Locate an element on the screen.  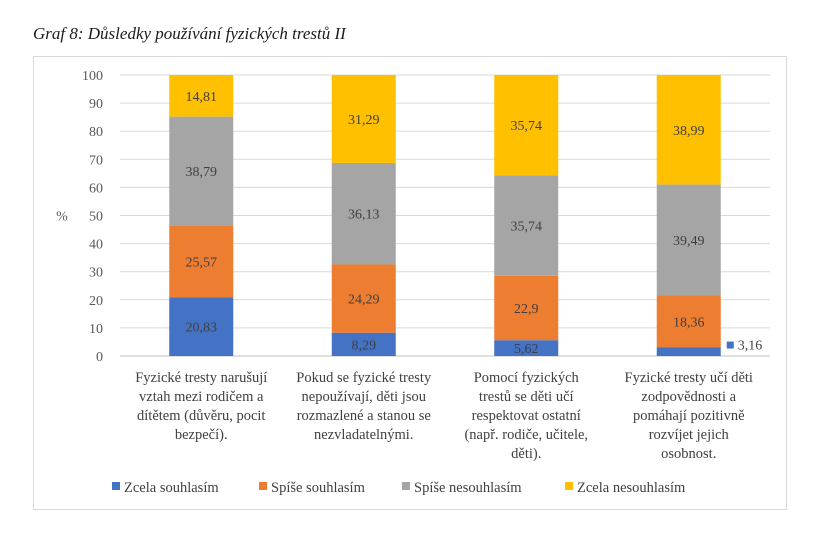
y-axis: 0 10 20 30 40 50 60 70 80 90 100% is located at coordinates (79, 217).